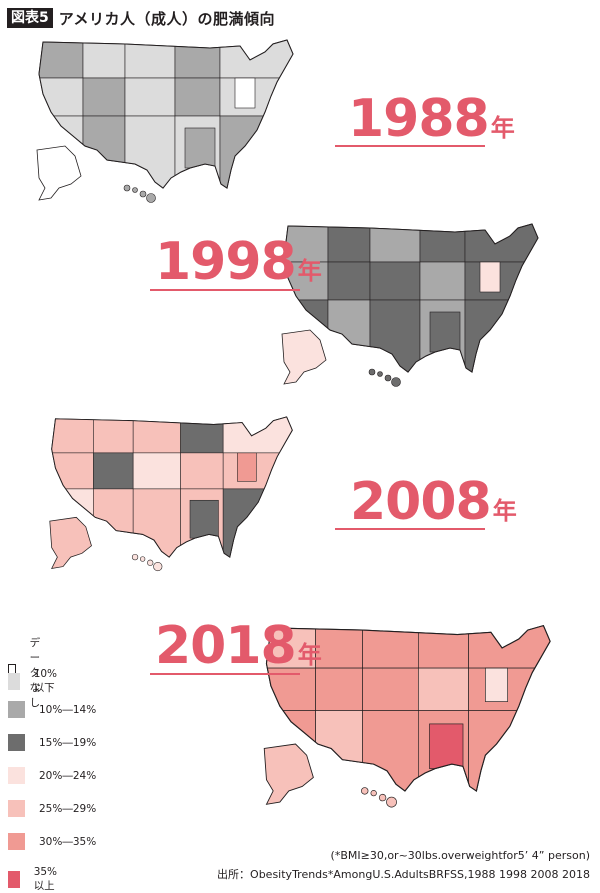 Image resolution: width=600 pixels, height=893 pixels. What do you see at coordinates (309, 655) in the screenshot?
I see `year-suffix-2018: 年` at bounding box center [309, 655].